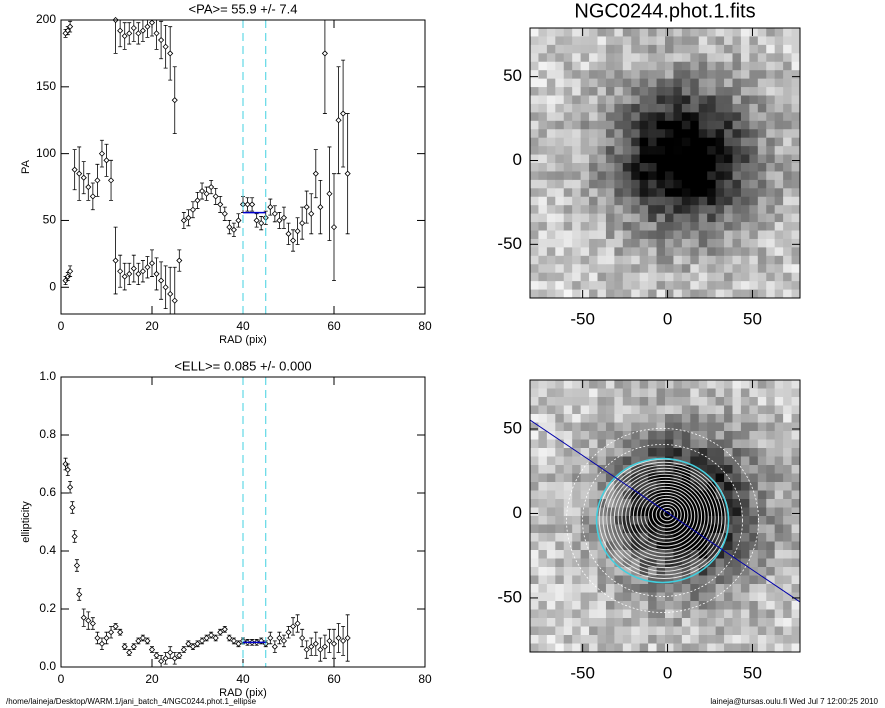 This screenshot has height=708, width=885. Describe the element at coordinates (582, 318) in the screenshot. I see `x-tick-label: -50` at that location.